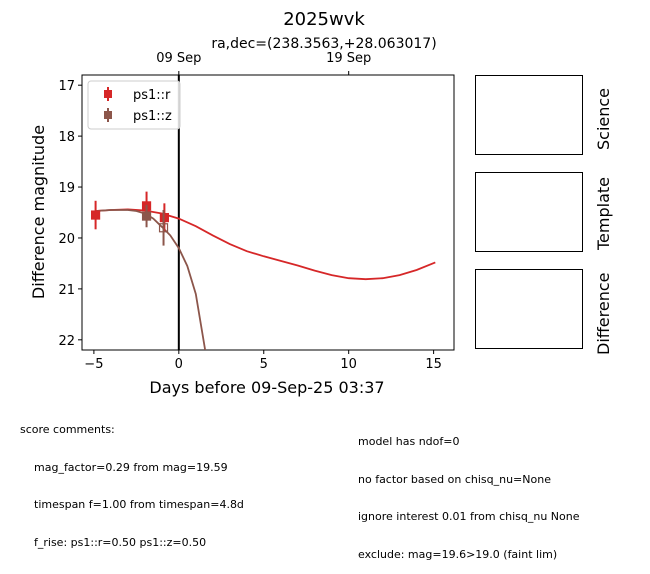  Describe the element at coordinates (433, 364) in the screenshot. I see `x-tick-label: 15` at that location.